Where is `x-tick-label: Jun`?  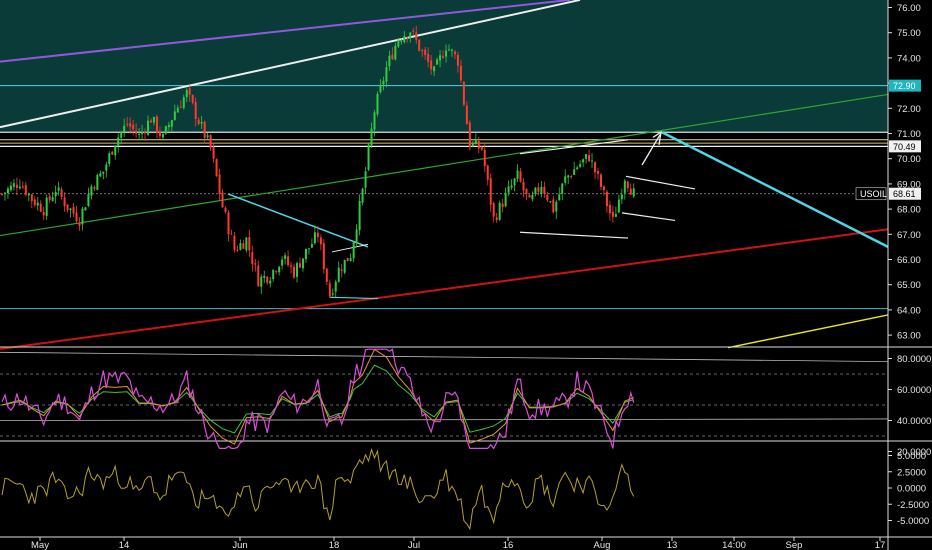 x-tick-label: Jun is located at coordinates (239, 545).